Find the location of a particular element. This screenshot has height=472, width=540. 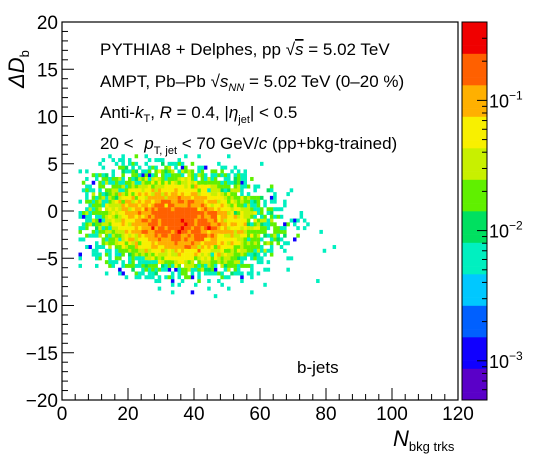

x-tick-label: 0 is located at coordinates (62, 414).